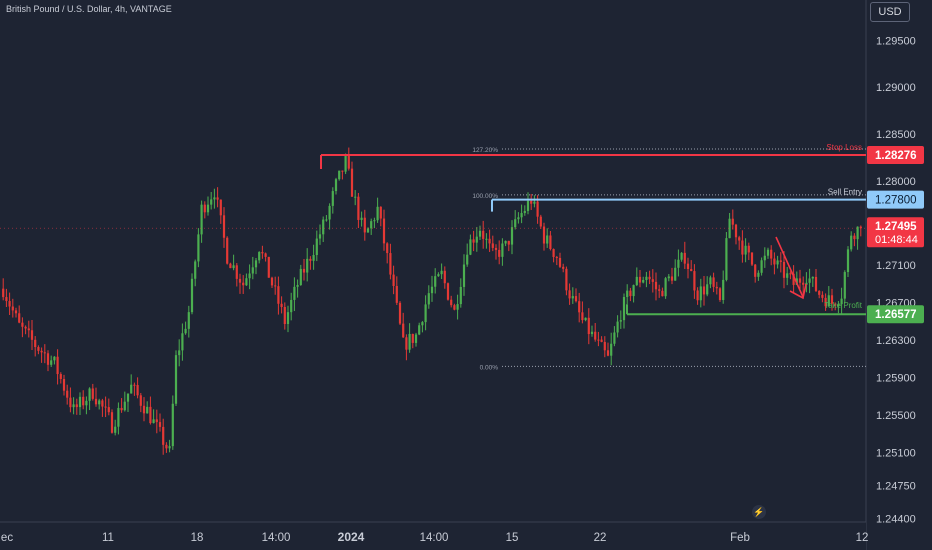  I want to click on lightning-icon: ⚡, so click(759, 512).